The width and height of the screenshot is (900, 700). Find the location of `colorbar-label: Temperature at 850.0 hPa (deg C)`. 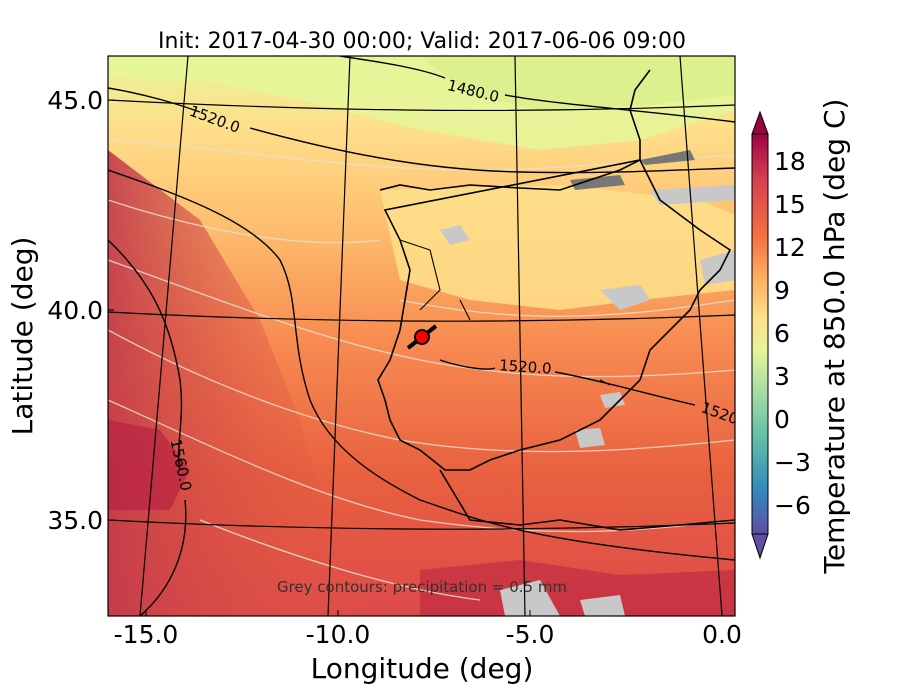

colorbar-label: Temperature at 850.0 hPa (deg C) is located at coordinates (834, 337).